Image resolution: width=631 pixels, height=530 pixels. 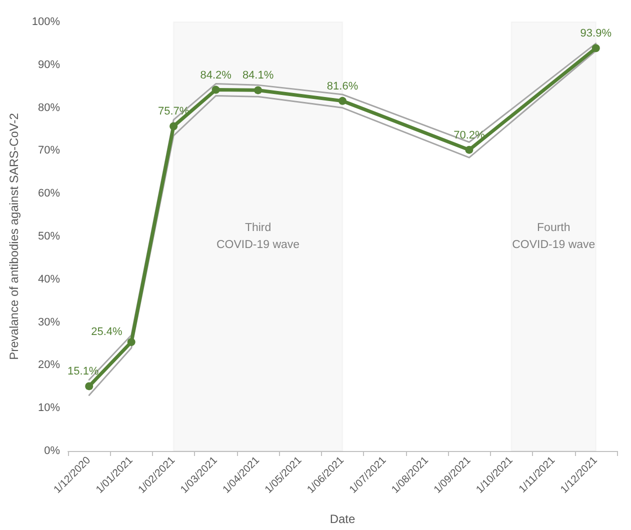 What do you see at coordinates (343, 519) in the screenshot?
I see `x-axis-title: Date` at bounding box center [343, 519].